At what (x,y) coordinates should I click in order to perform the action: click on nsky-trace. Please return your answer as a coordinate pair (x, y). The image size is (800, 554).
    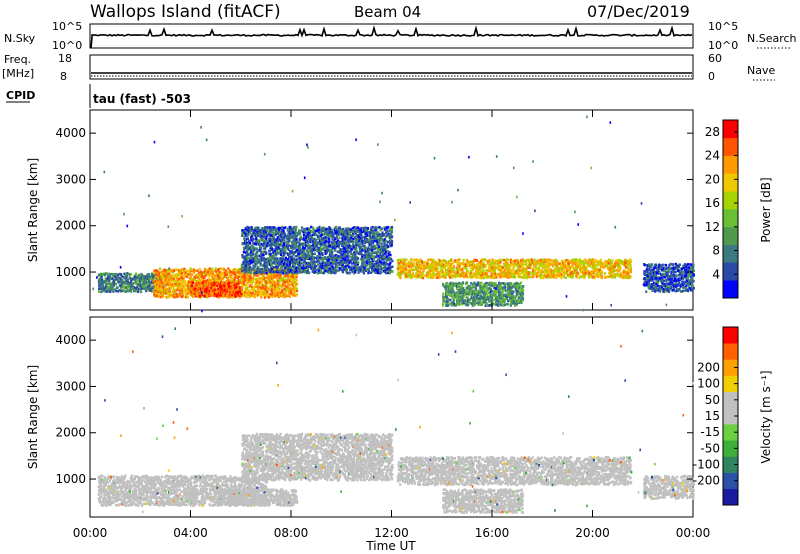
    Looking at the image, I should click on (391, 37).